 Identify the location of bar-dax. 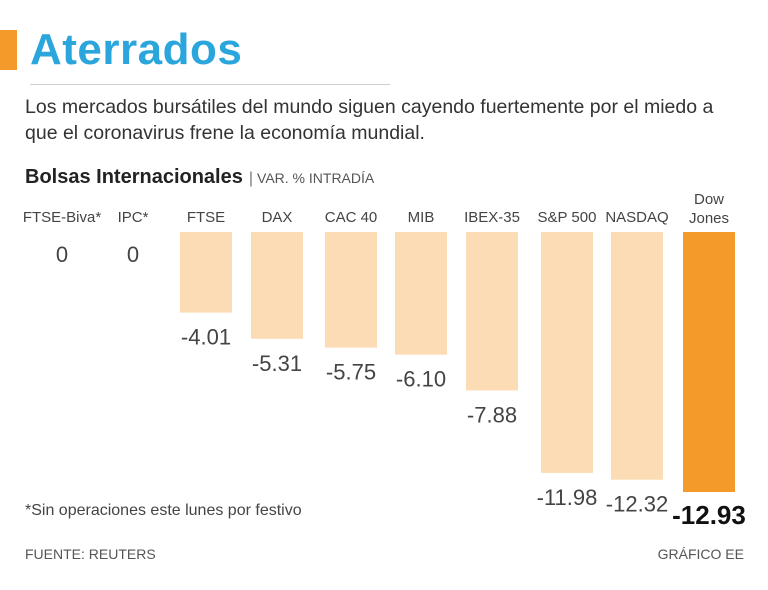
(277, 285).